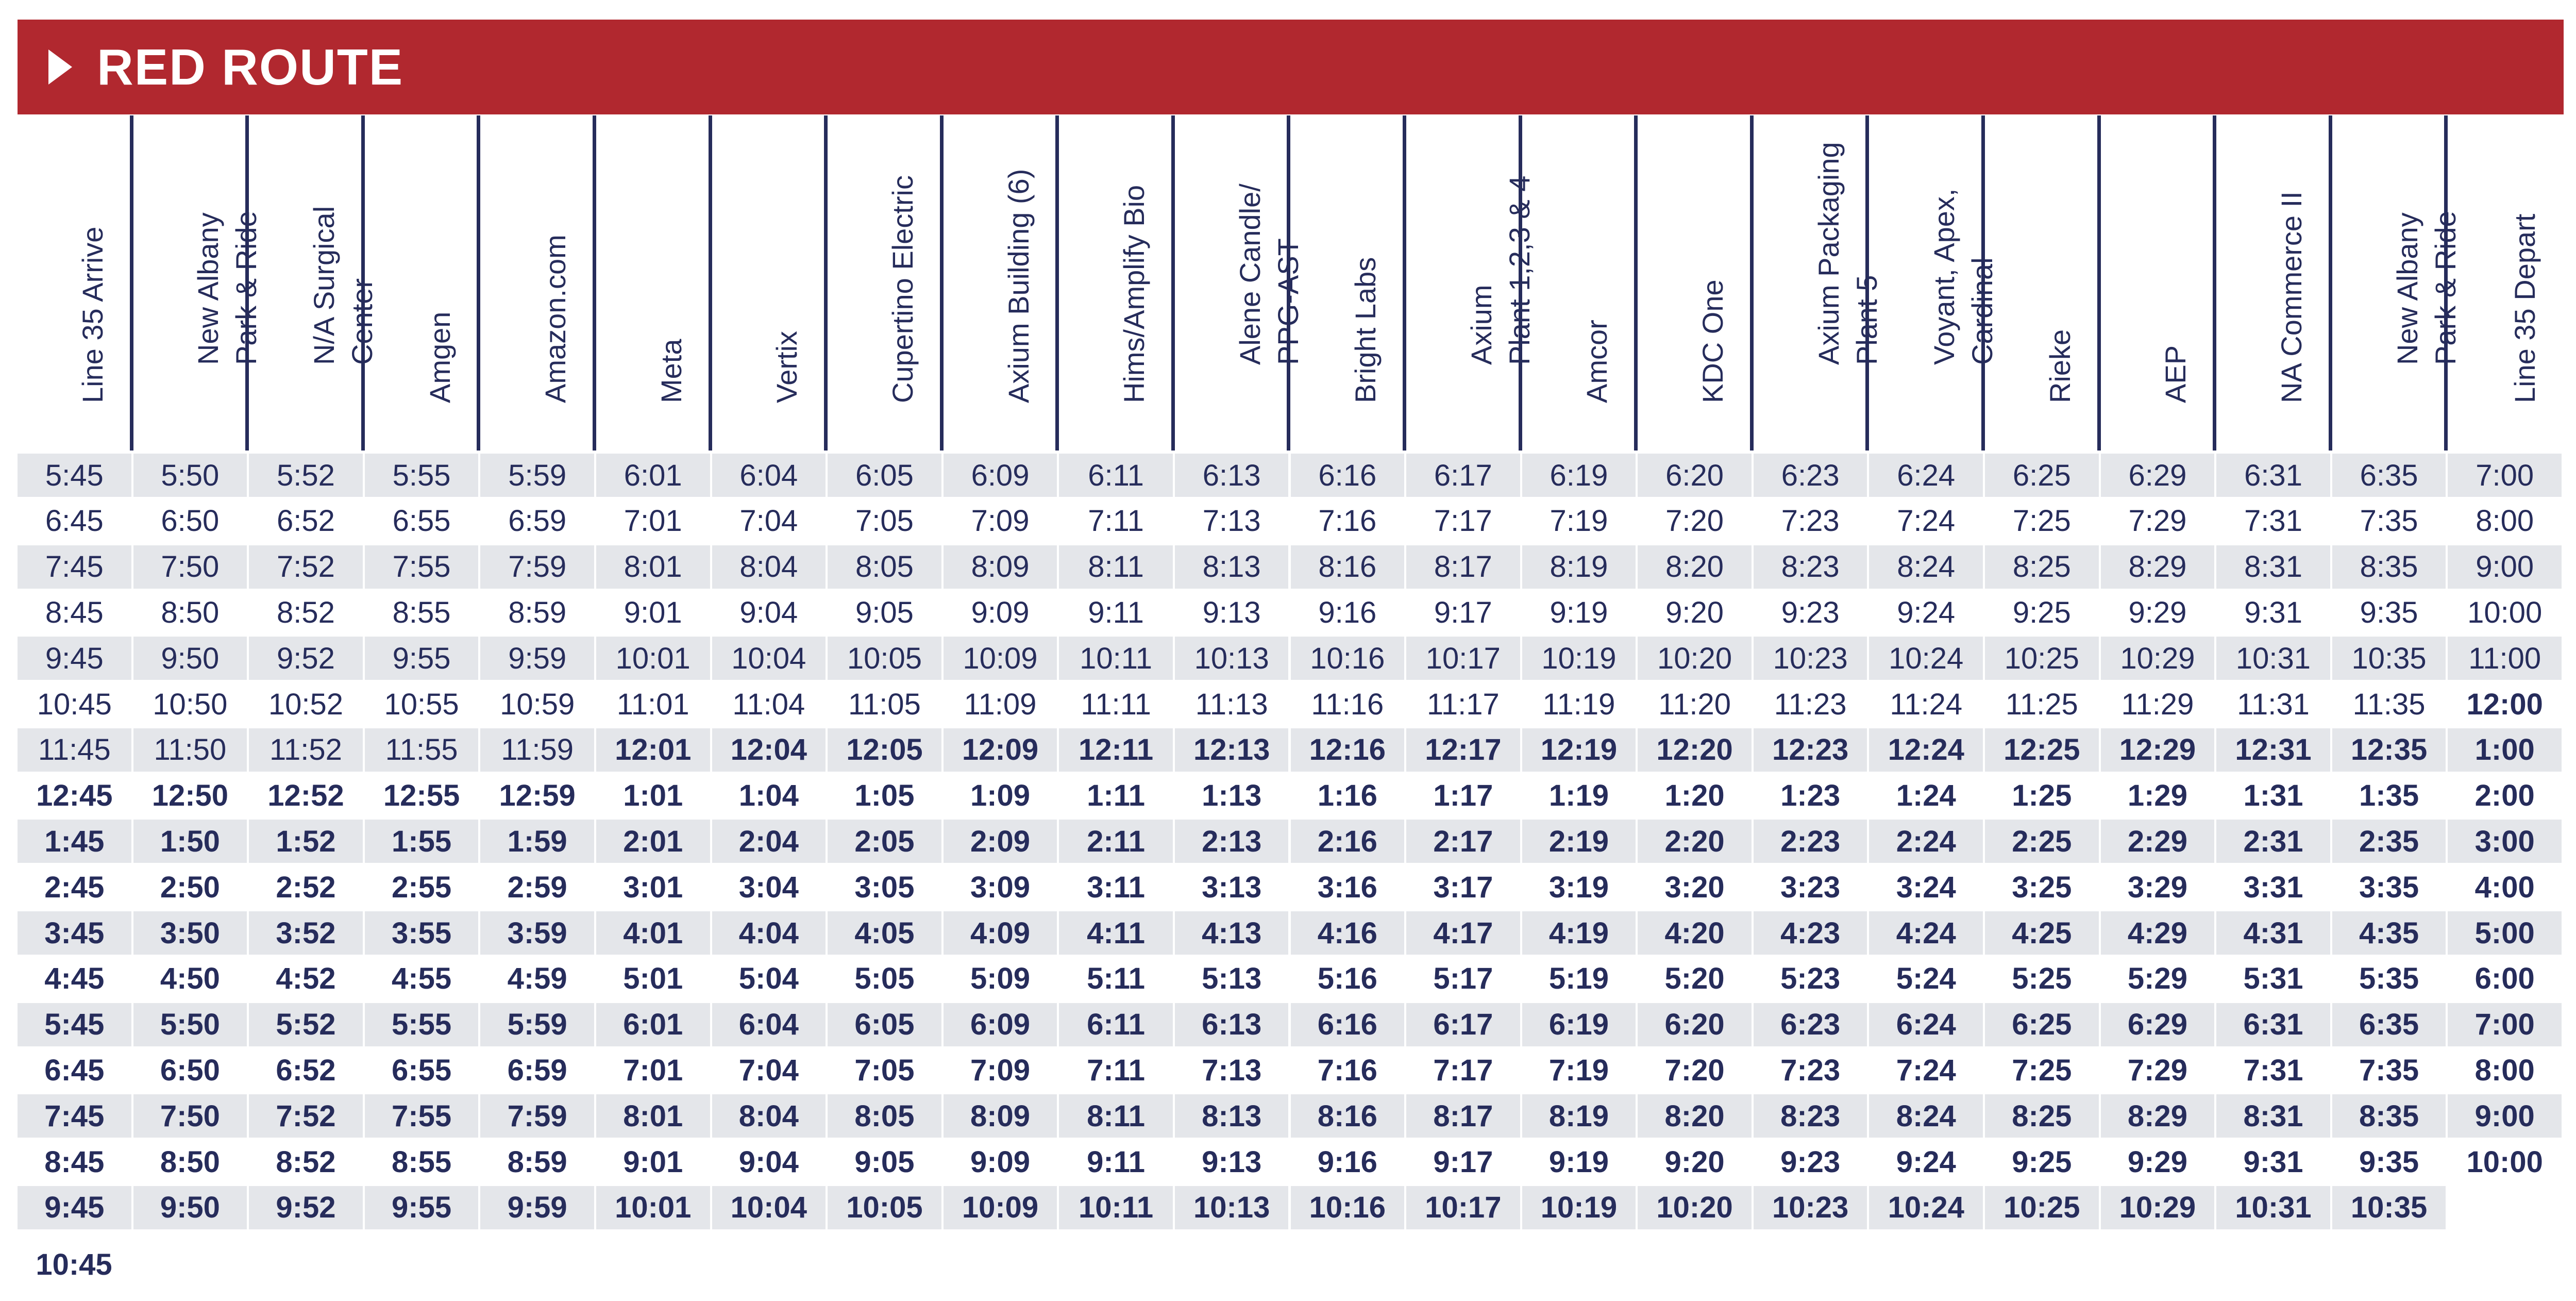  I want to click on time-cell: 3:31, so click(2273, 887).